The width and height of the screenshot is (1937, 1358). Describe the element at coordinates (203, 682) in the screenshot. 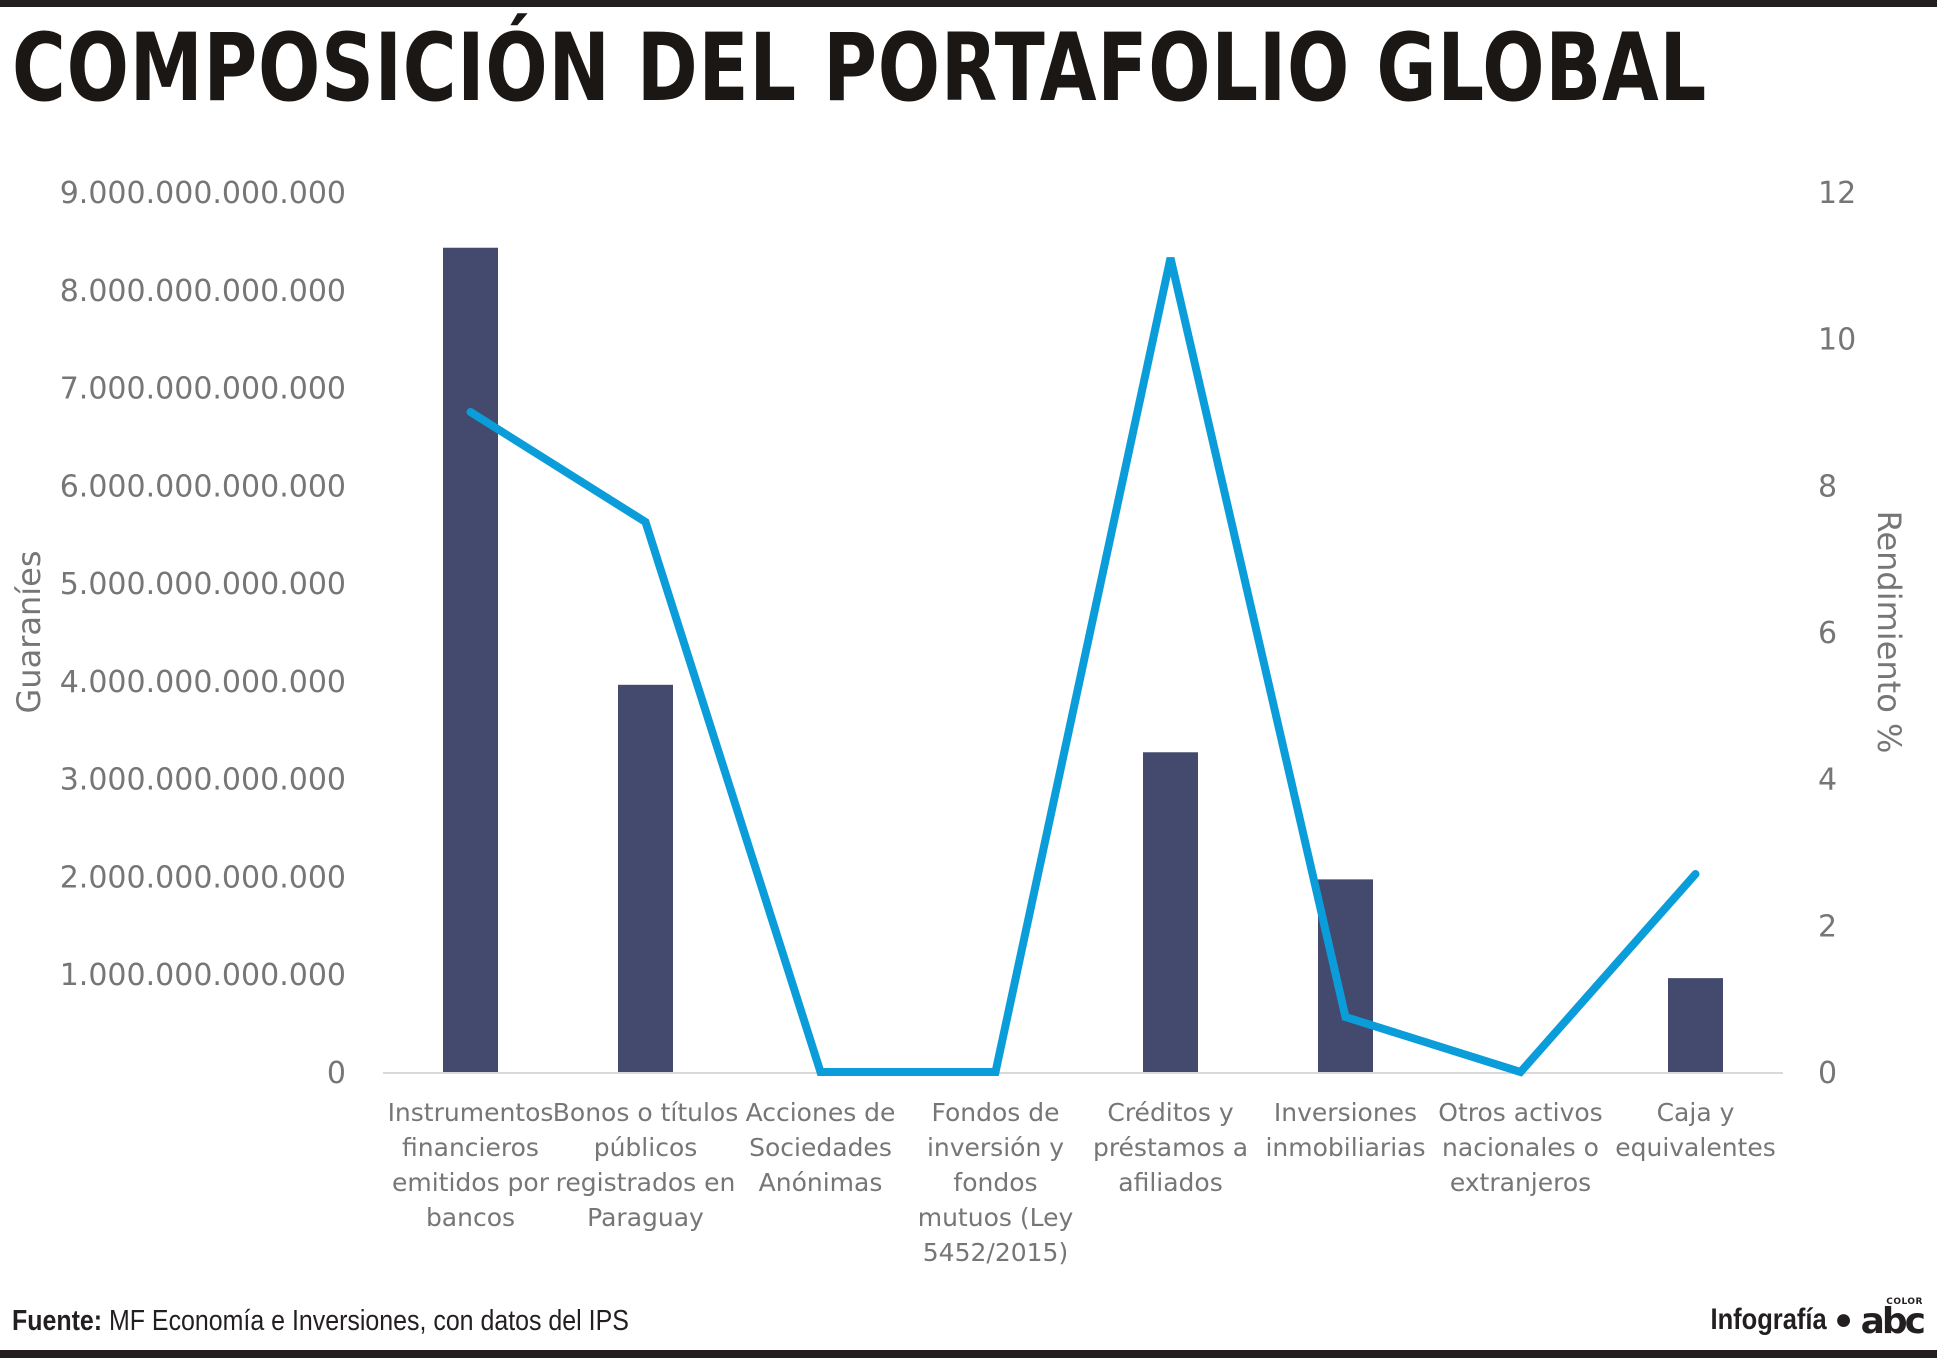

I see `left-tick-label: 4.000.000.000.000` at that location.